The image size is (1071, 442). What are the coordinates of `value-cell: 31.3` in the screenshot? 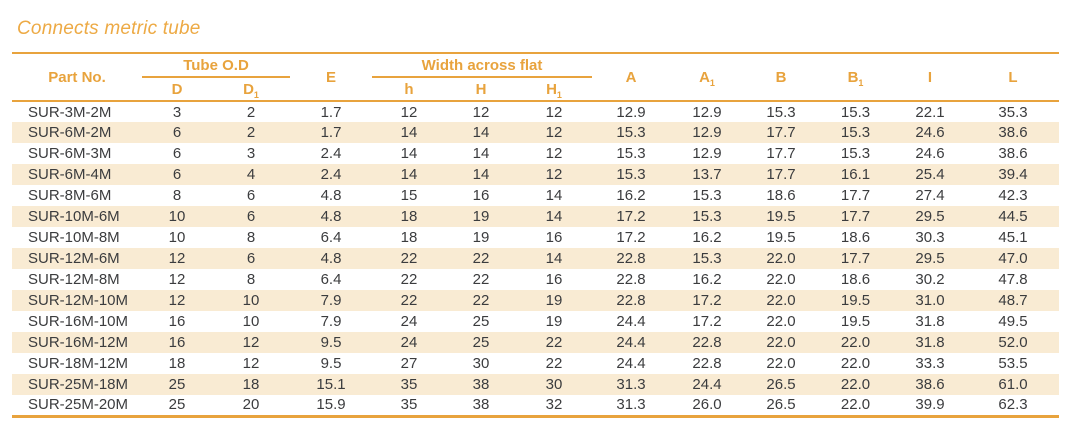 It's located at (631, 384).